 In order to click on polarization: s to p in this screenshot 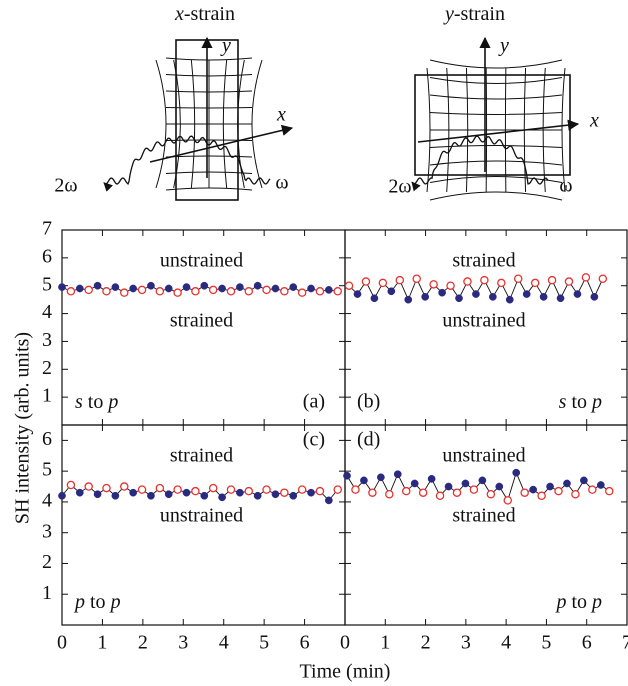, I will do `click(96, 402)`.